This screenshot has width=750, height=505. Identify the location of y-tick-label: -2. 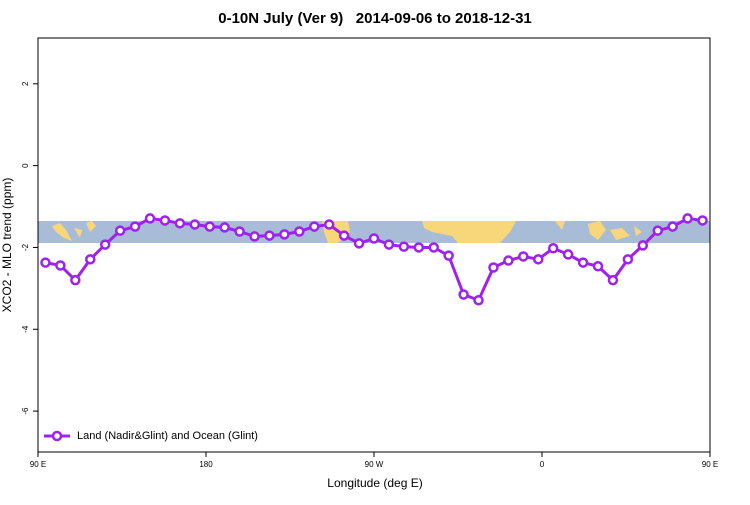
(25, 247).